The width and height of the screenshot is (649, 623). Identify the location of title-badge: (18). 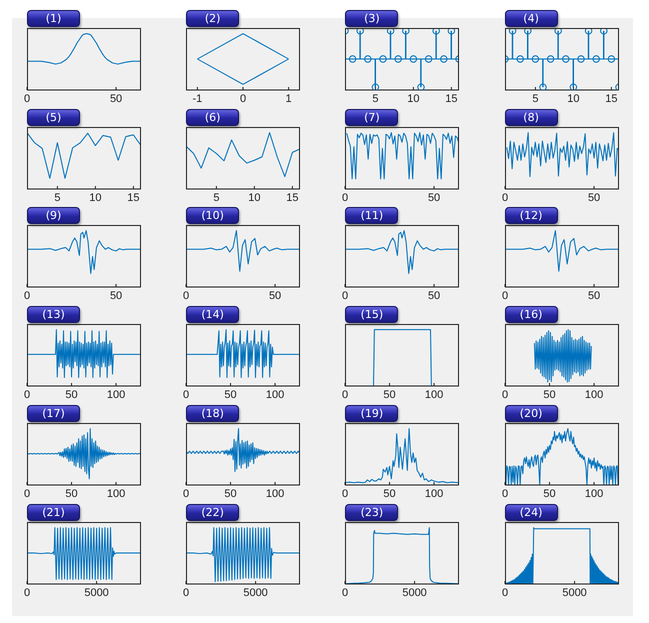
(213, 413).